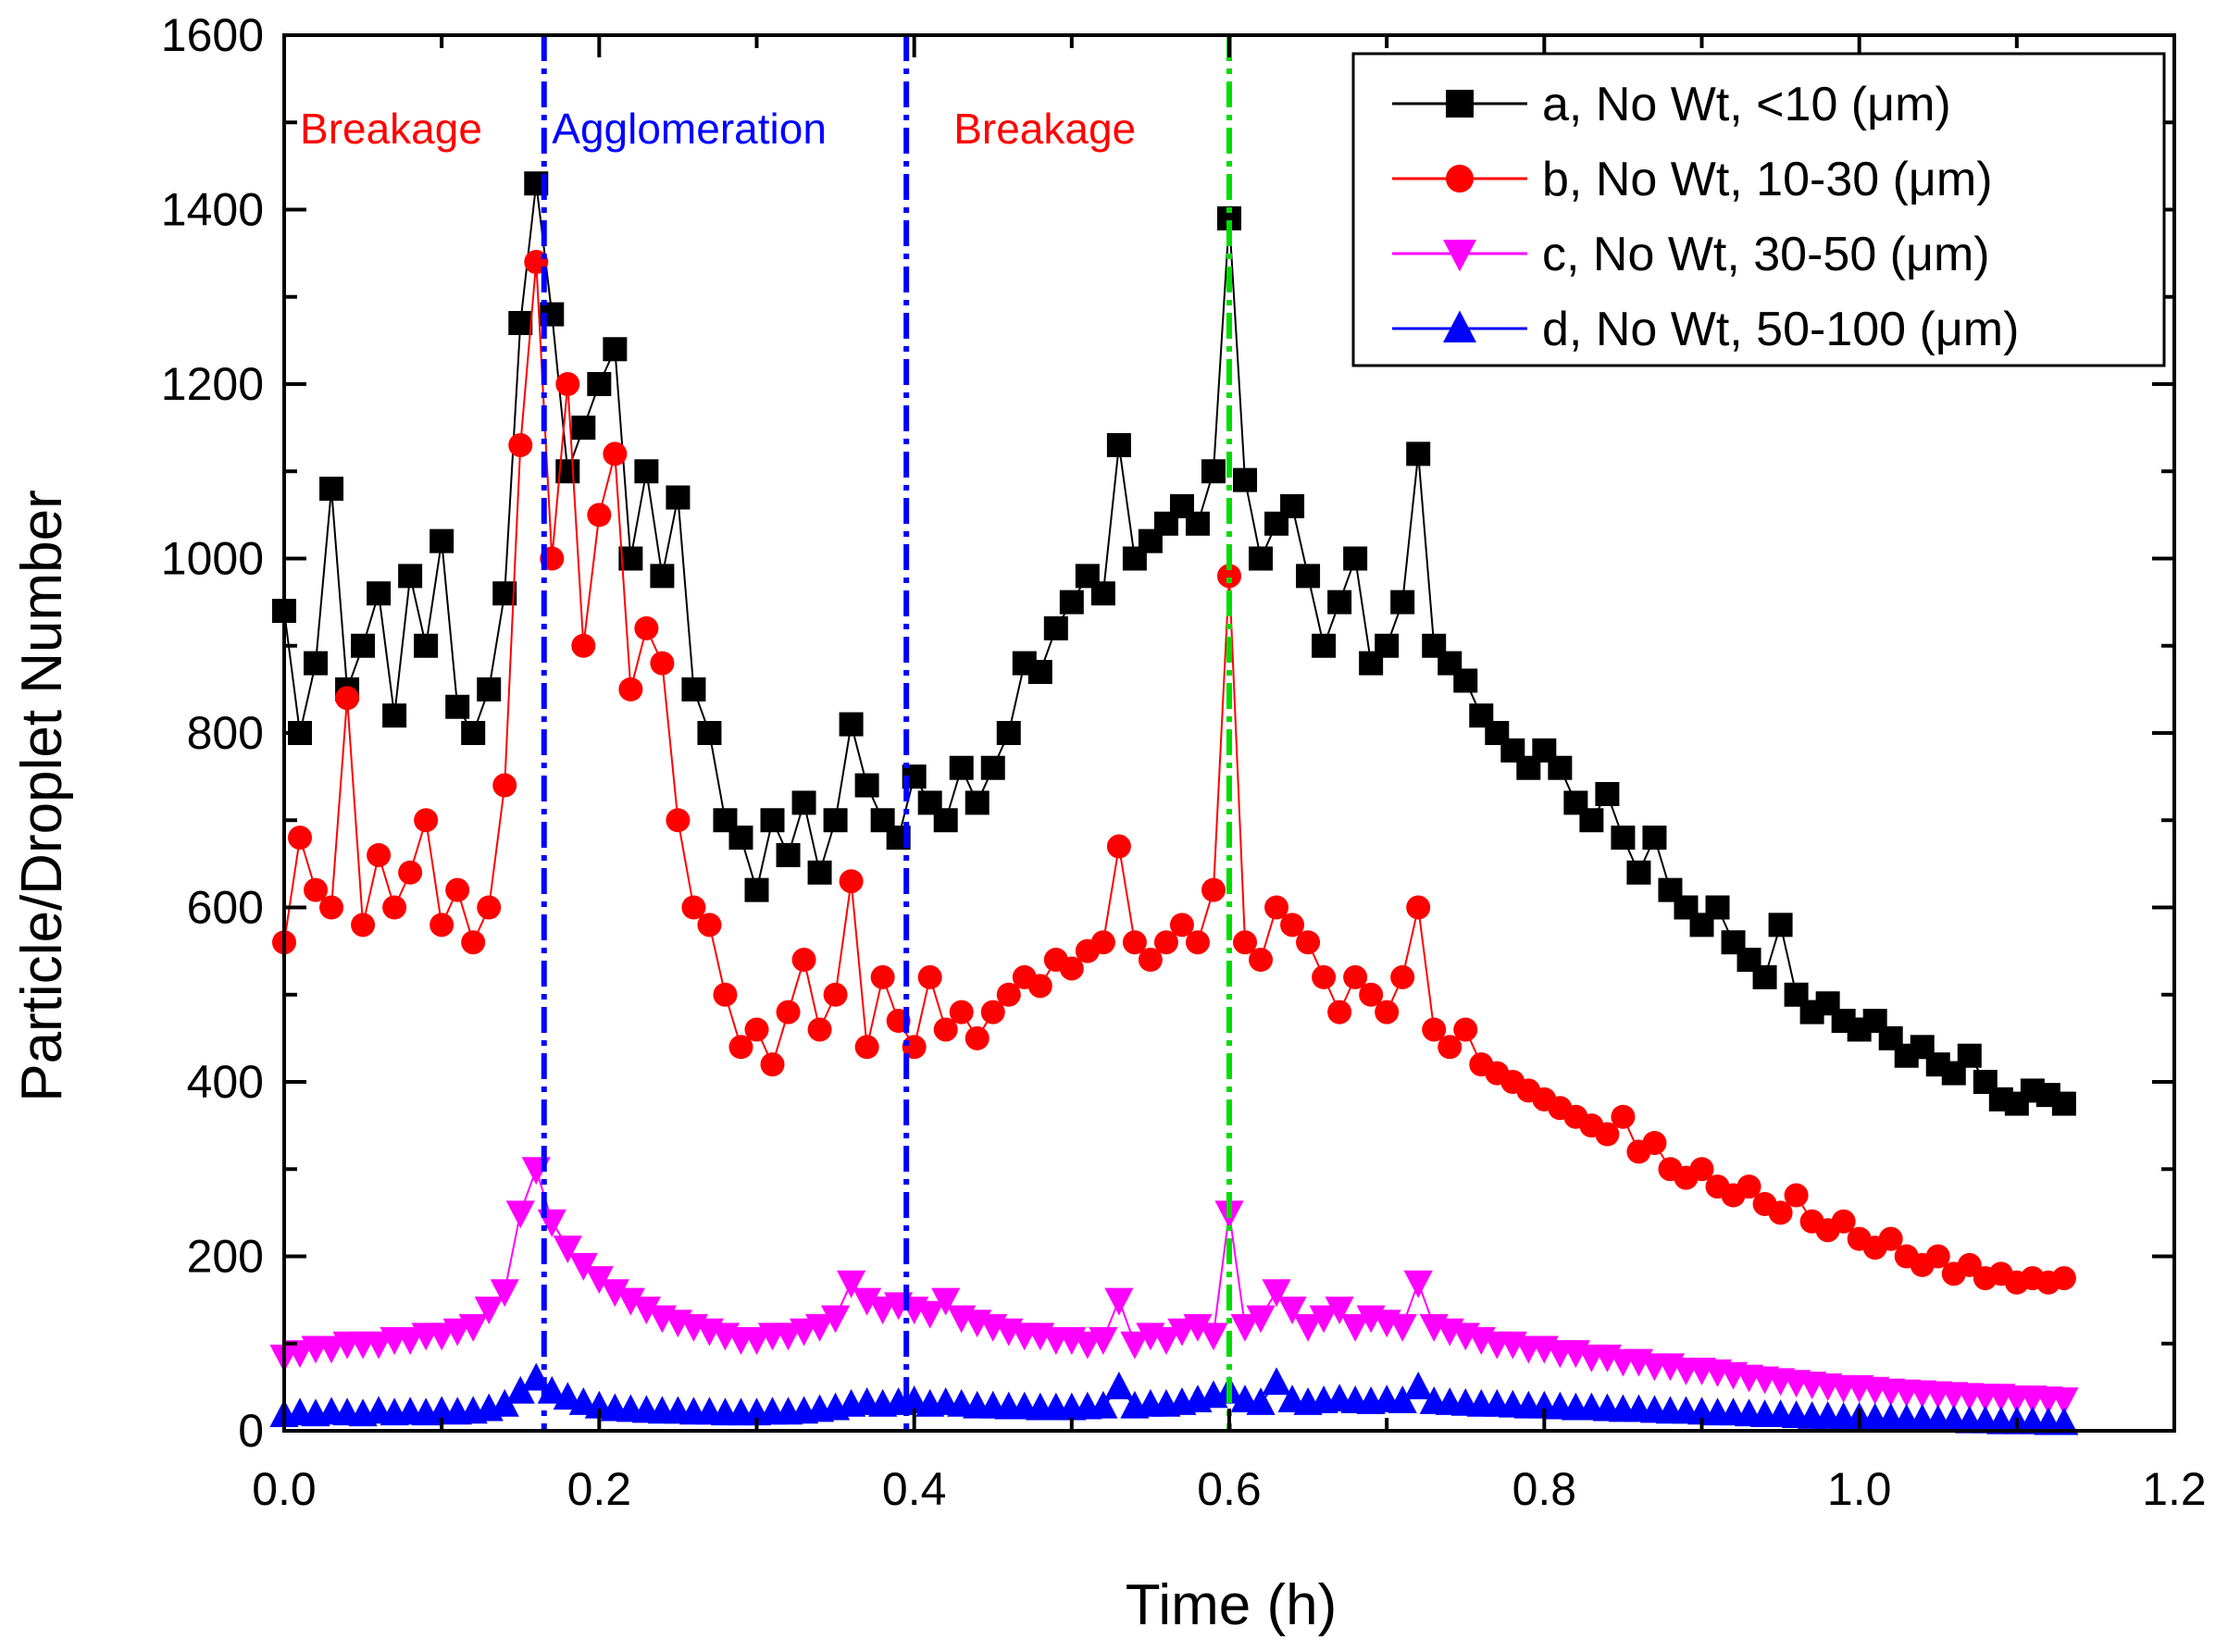 The height and width of the screenshot is (1652, 2228). What do you see at coordinates (1746, 105) in the screenshot?
I see `legend-label: a, No Wt, <10 (μm)` at bounding box center [1746, 105].